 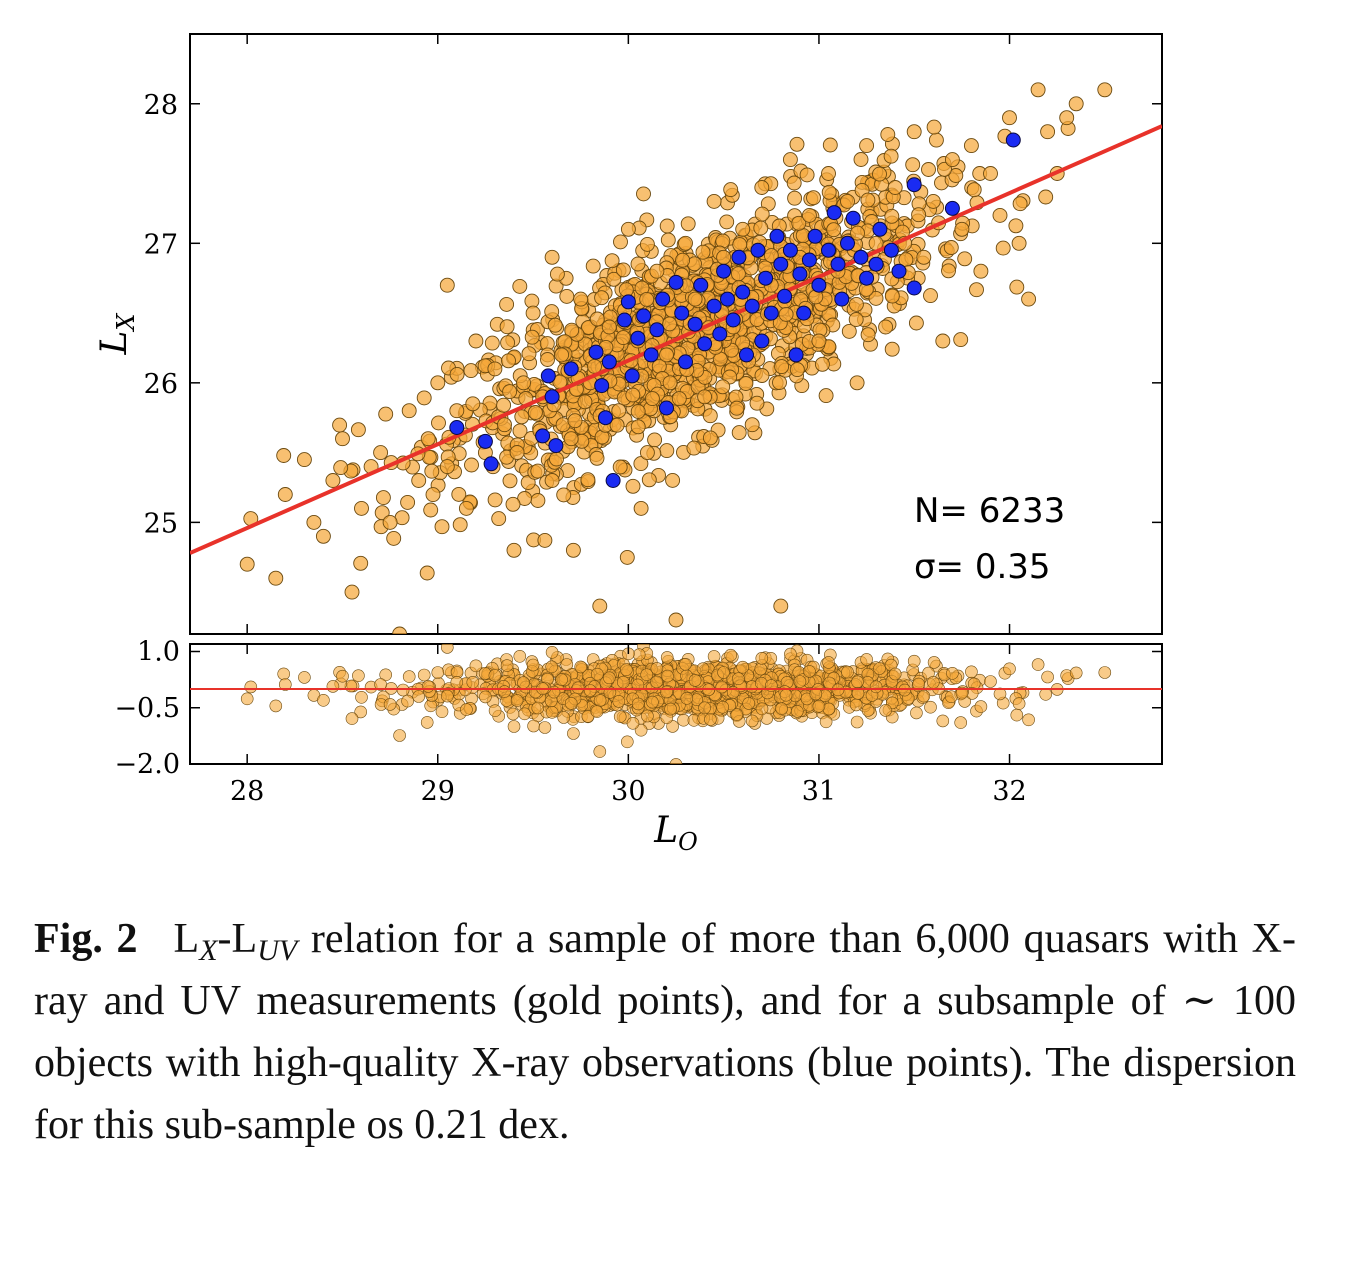 What do you see at coordinates (117, 334) in the screenshot?
I see `y-axis-title: LX` at bounding box center [117, 334].